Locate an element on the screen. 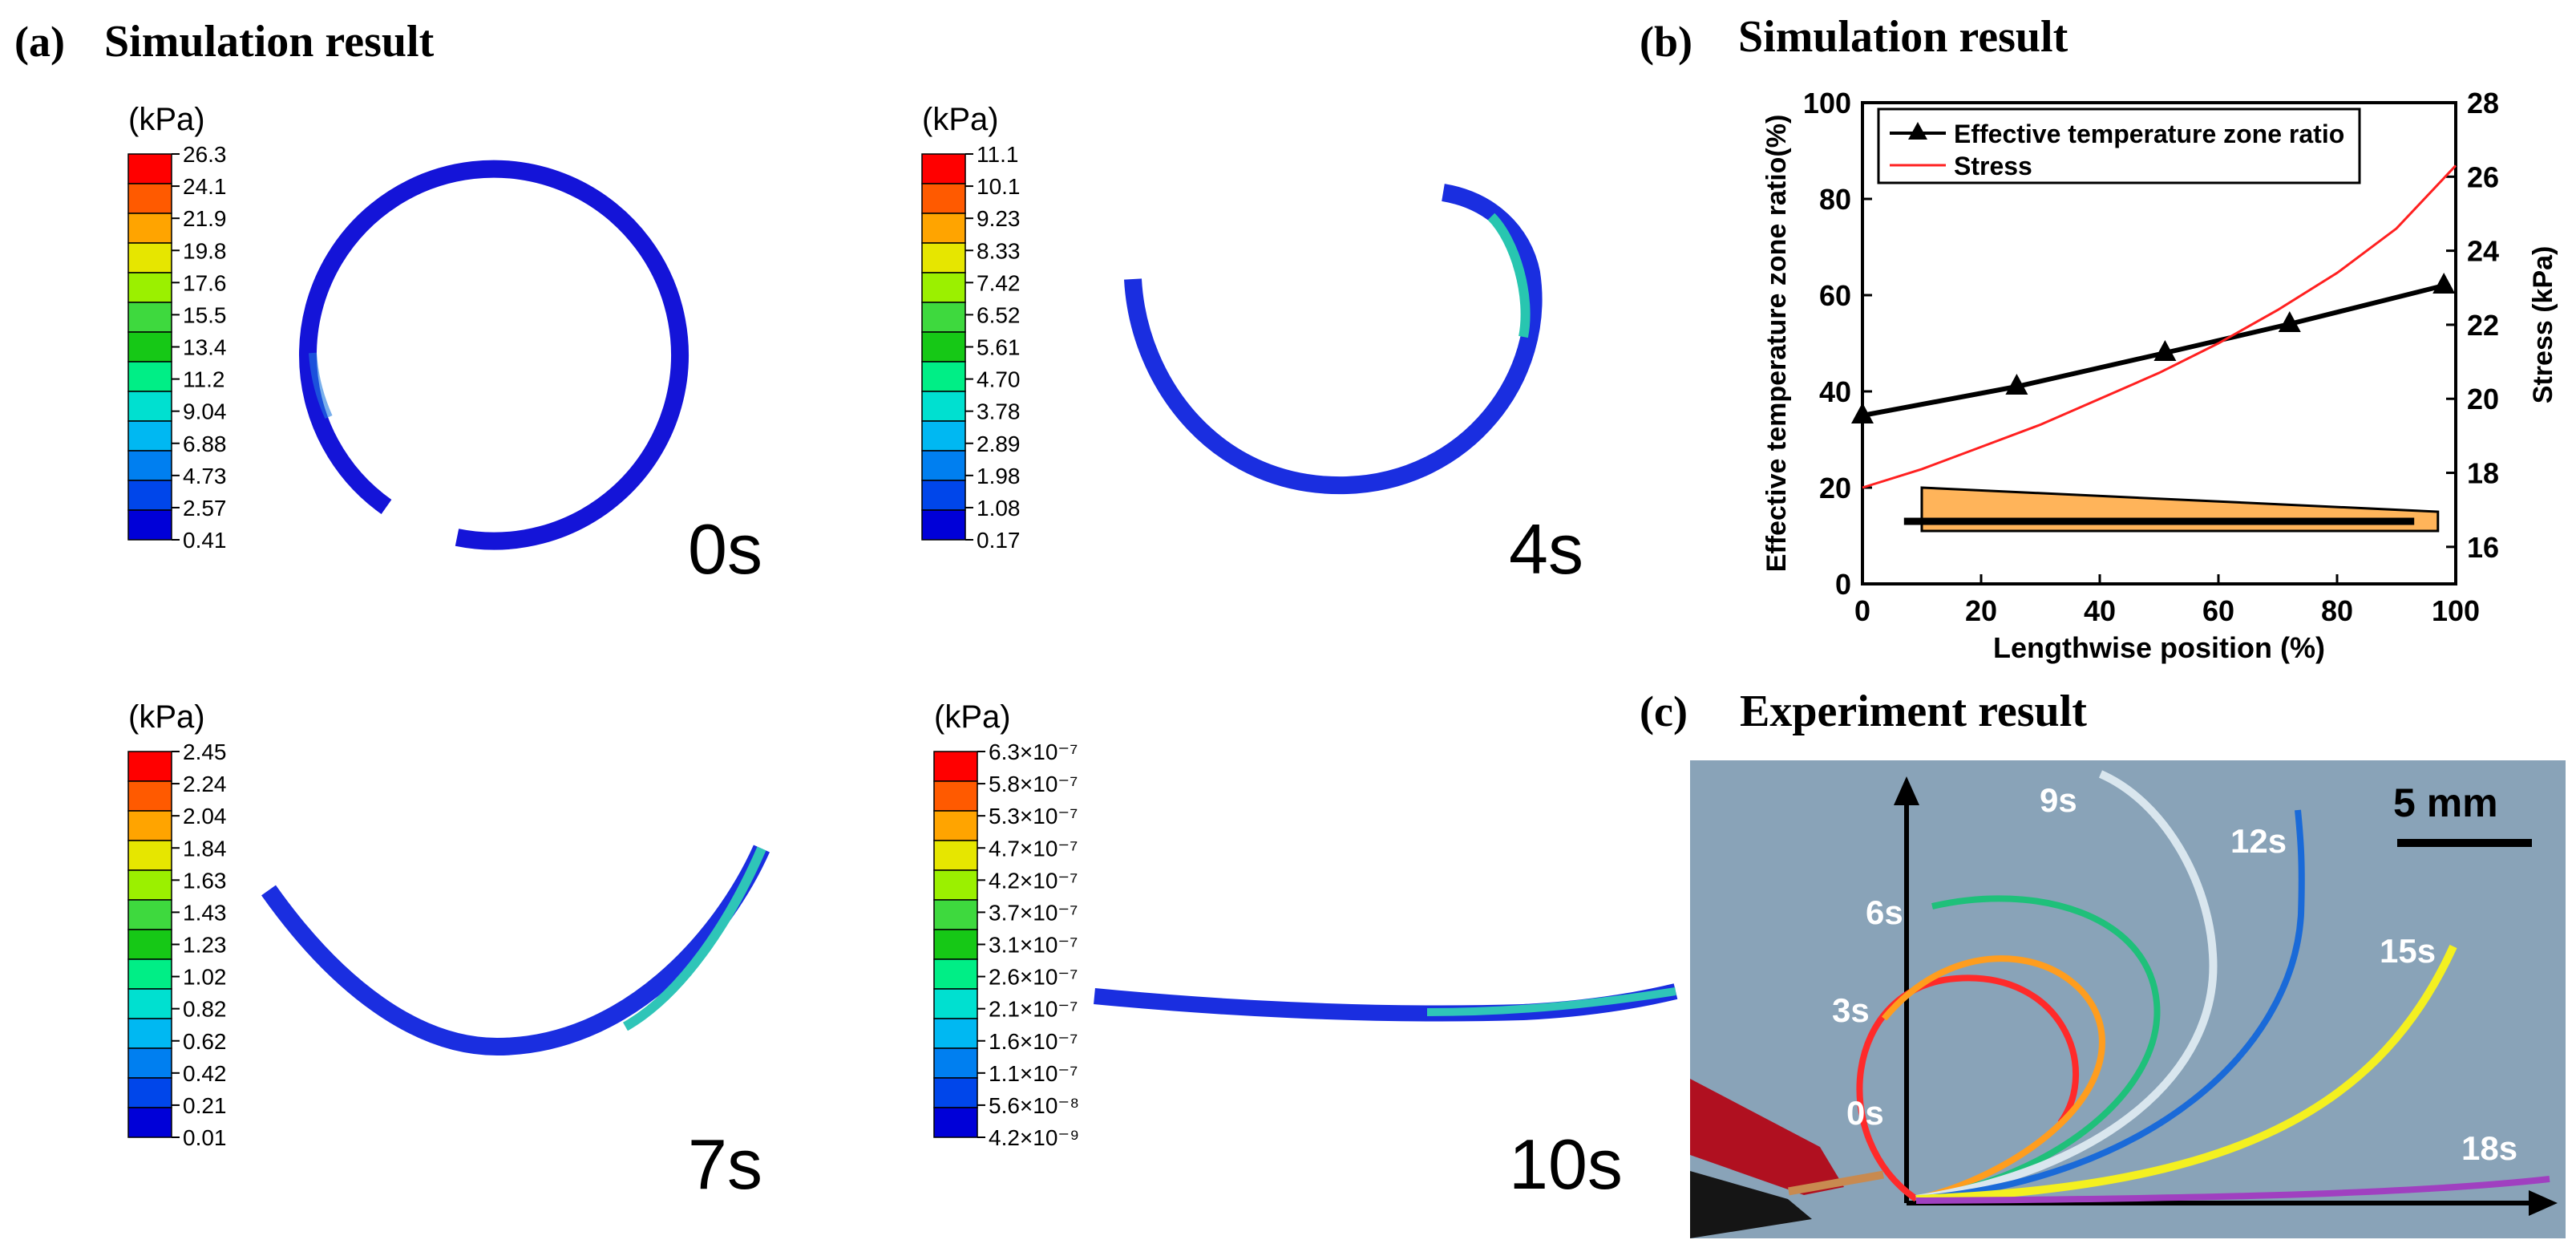 This screenshot has height=1256, width=2576. copper-wire is located at coordinates (1836, 1183).